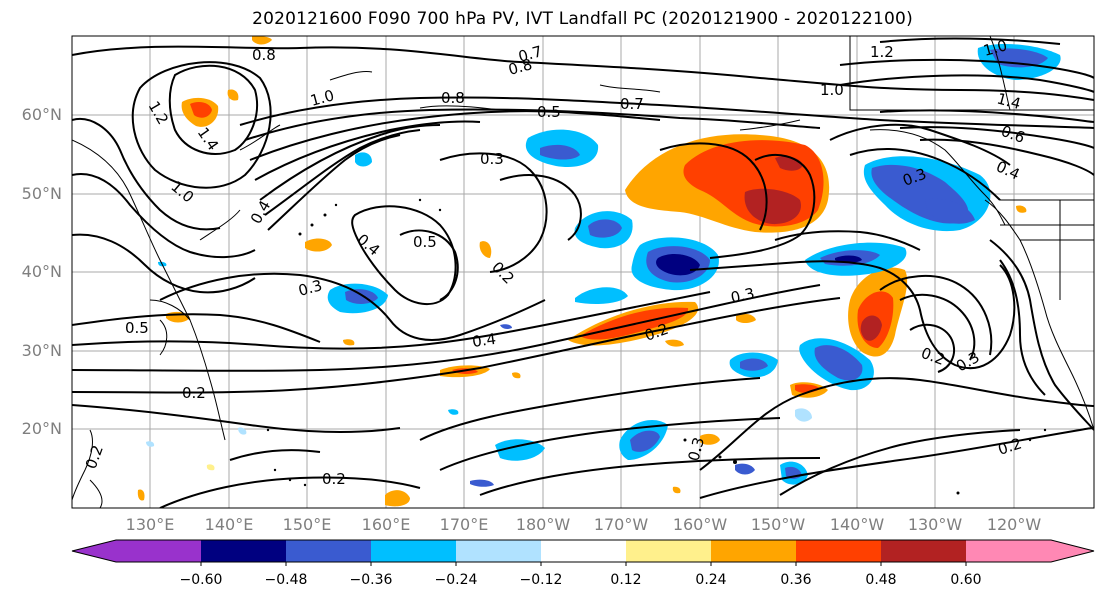 This screenshot has height=601, width=1105. Describe the element at coordinates (1014, 524) in the screenshot. I see `lon-tick-label: 120°W` at that location.